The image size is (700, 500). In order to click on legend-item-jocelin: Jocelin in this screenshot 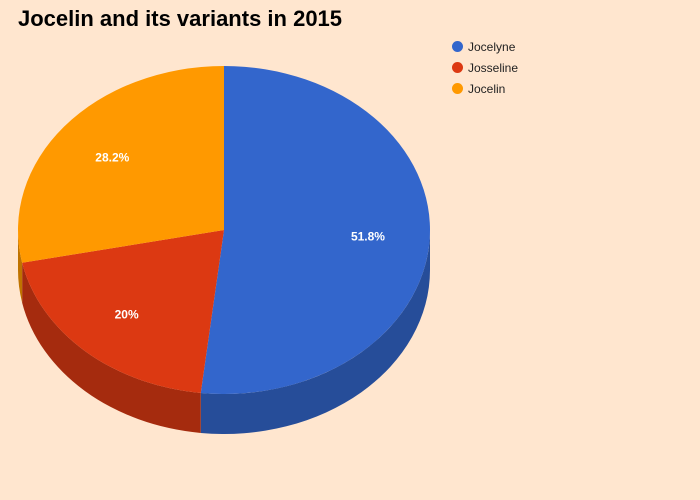, I will do `click(485, 88)`.